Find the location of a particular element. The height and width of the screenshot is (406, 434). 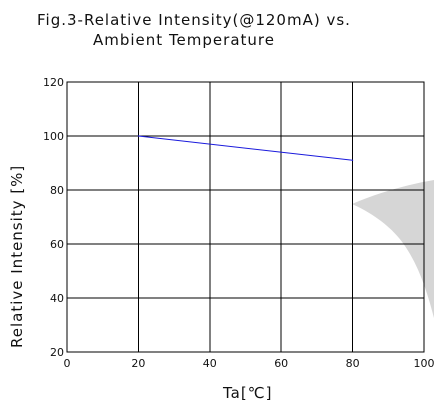

y-tick-label-100: 100 is located at coordinates (53, 136).